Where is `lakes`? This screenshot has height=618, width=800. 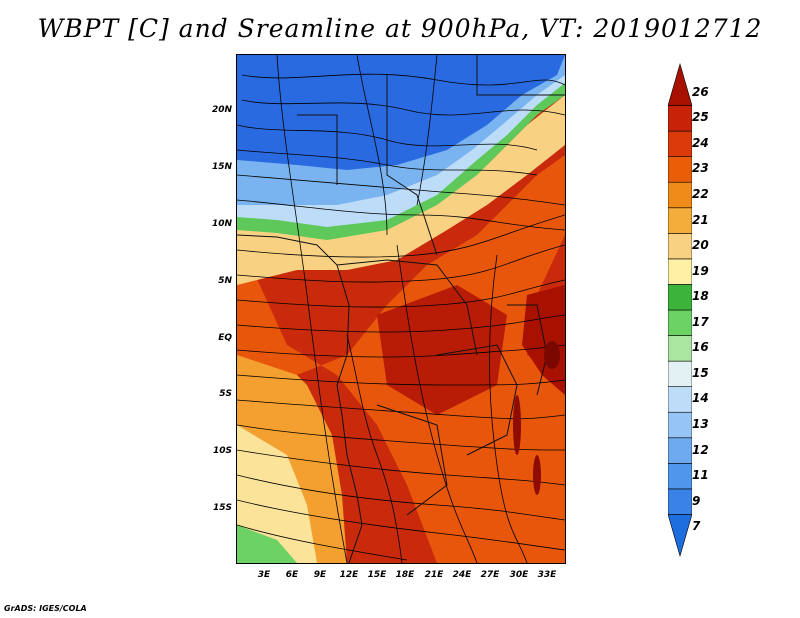 lakes is located at coordinates (536, 418).